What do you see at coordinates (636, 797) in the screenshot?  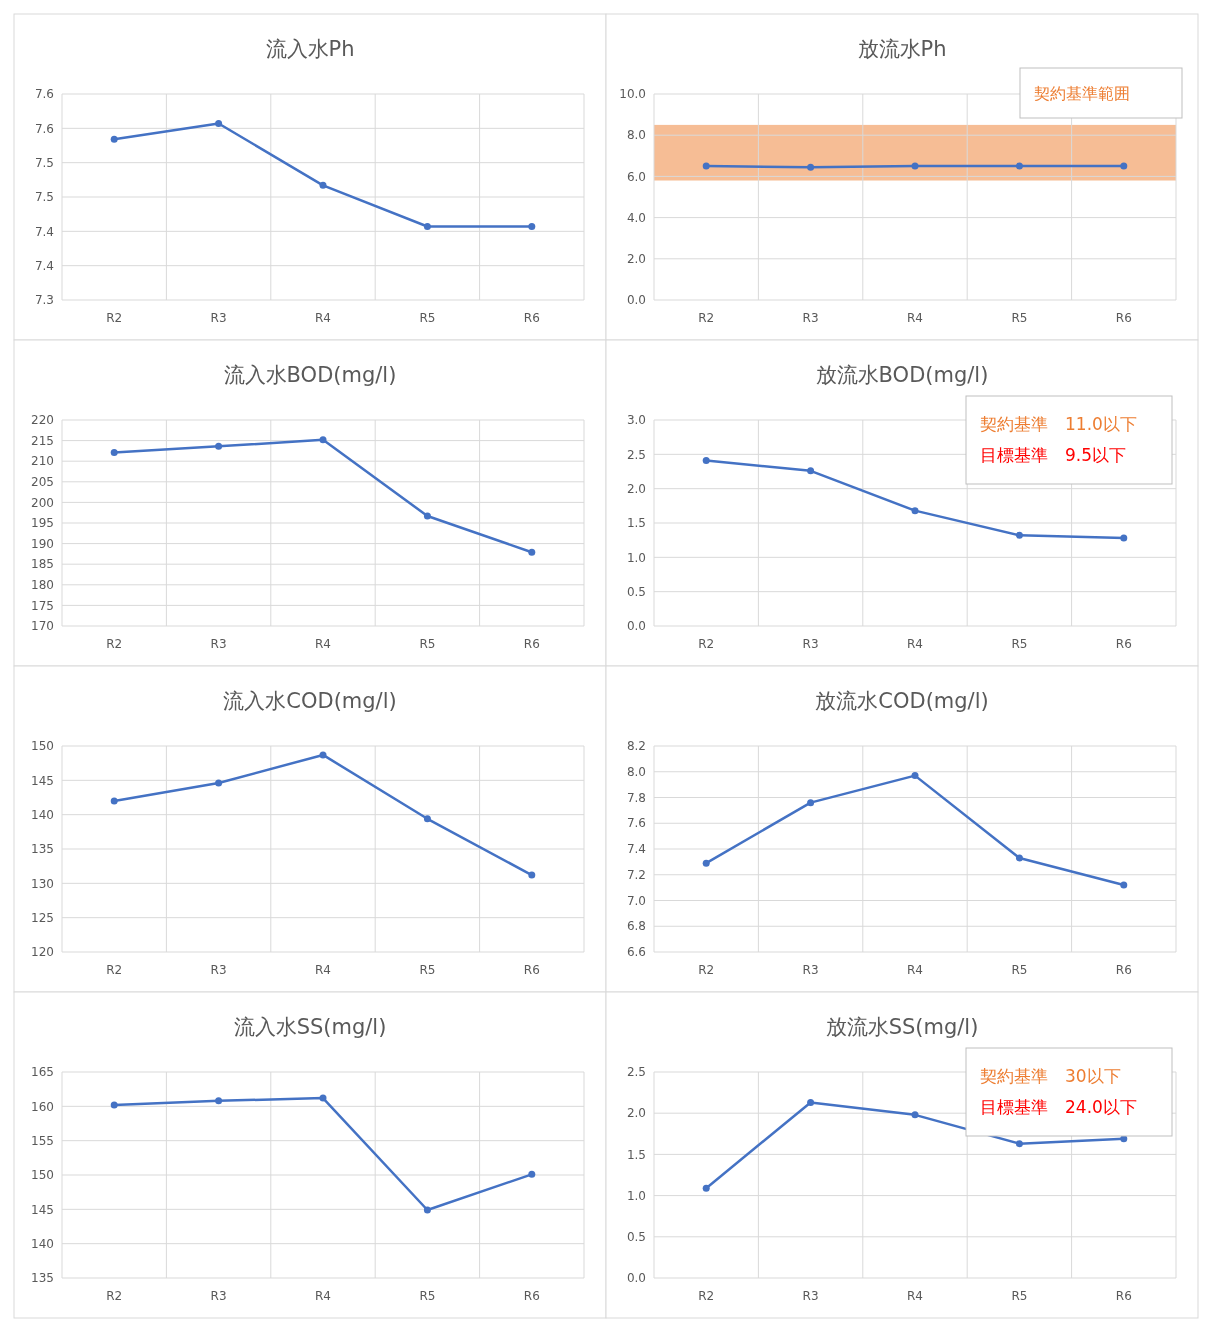 I see `y-tick-label: 7.8` at bounding box center [636, 797].